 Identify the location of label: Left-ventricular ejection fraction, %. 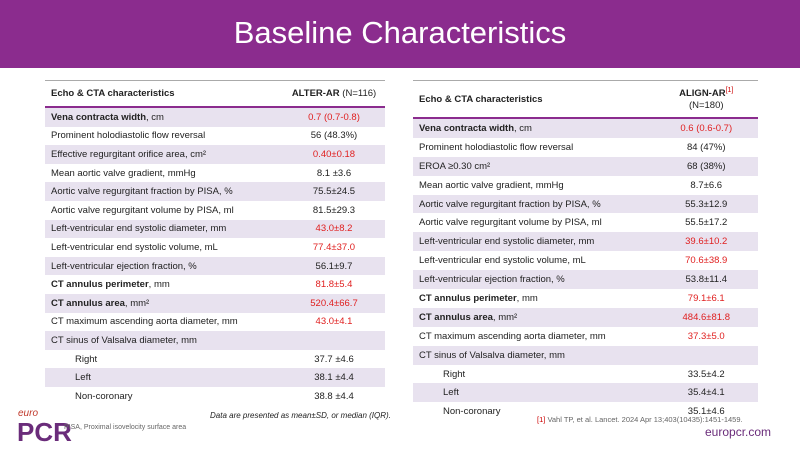
(492, 280).